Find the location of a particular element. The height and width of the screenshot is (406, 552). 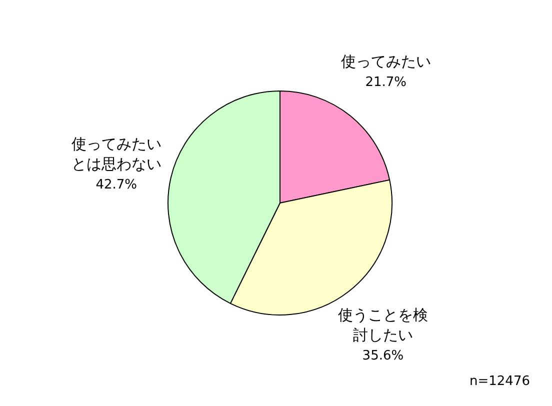

data-label: 42.7% is located at coordinates (117, 184).